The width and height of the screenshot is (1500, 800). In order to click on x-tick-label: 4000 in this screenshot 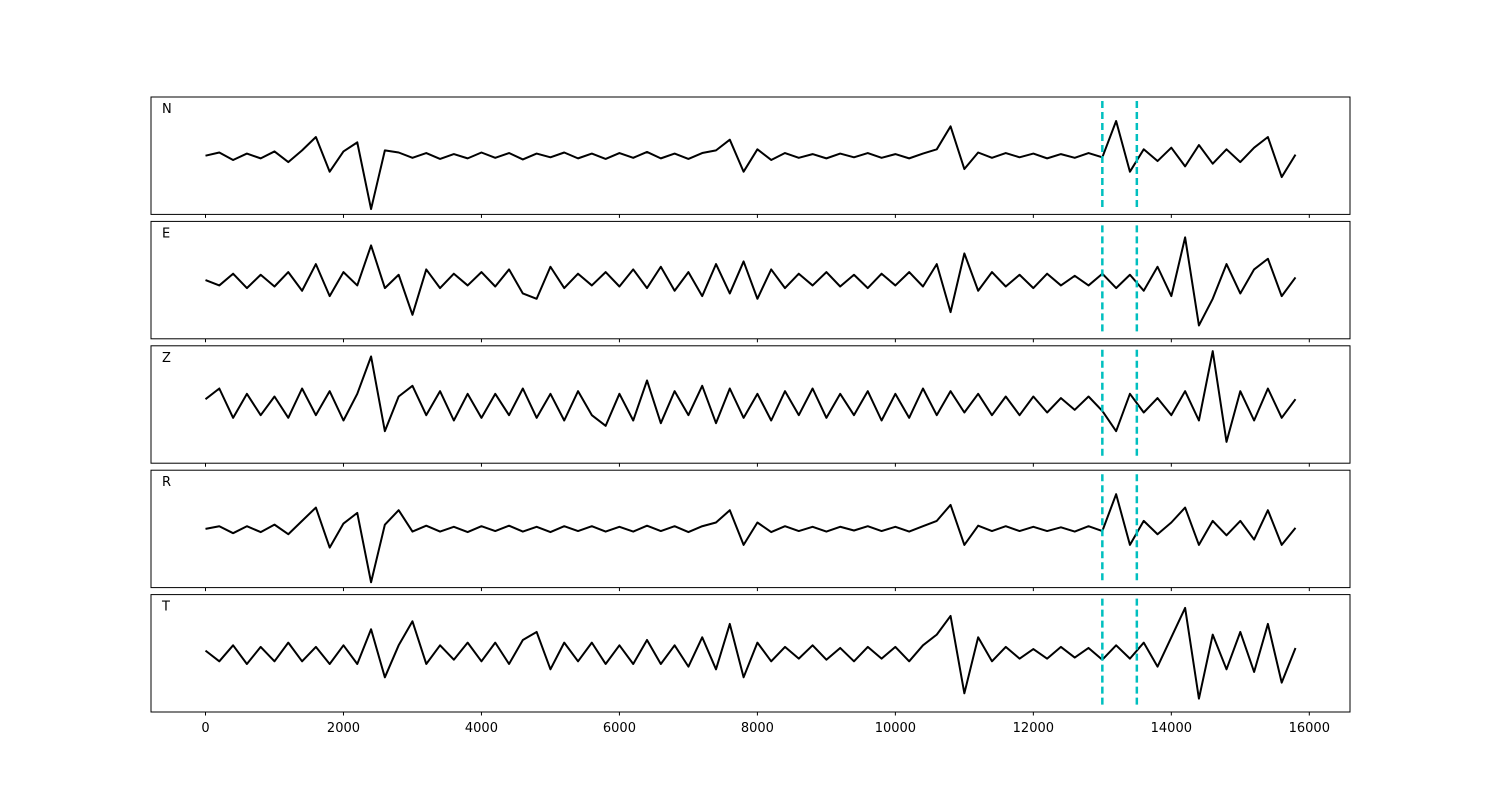, I will do `click(481, 728)`.